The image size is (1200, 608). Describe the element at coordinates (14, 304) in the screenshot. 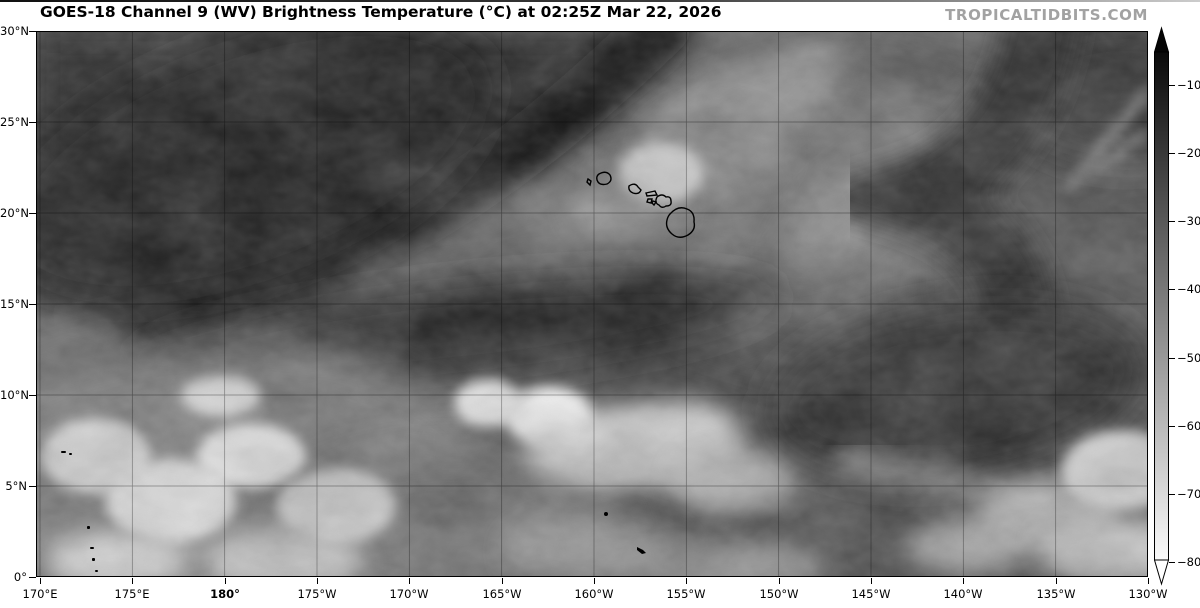

I see `y-axis-tick-label: 15°N` at that location.